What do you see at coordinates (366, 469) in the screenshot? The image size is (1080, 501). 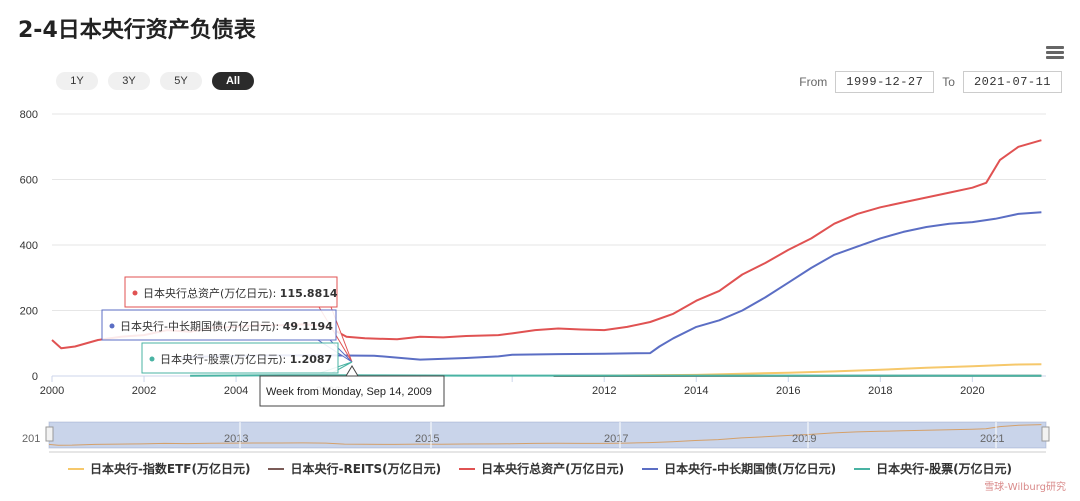 I see `legend-label: 日本央行-REITS(万亿日元)` at bounding box center [366, 469].